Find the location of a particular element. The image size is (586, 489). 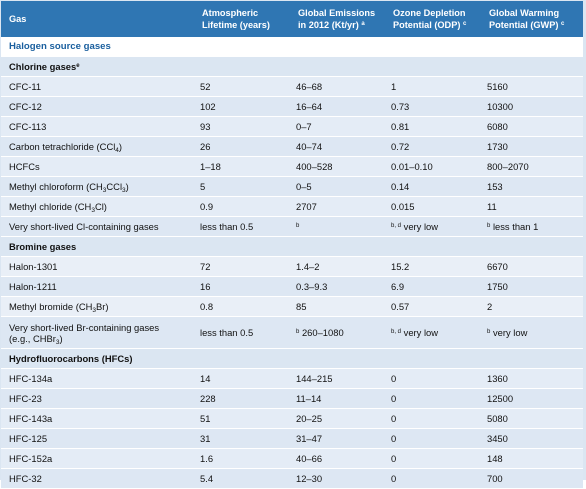

gwp-cell: b less than 1 is located at coordinates (532, 226).